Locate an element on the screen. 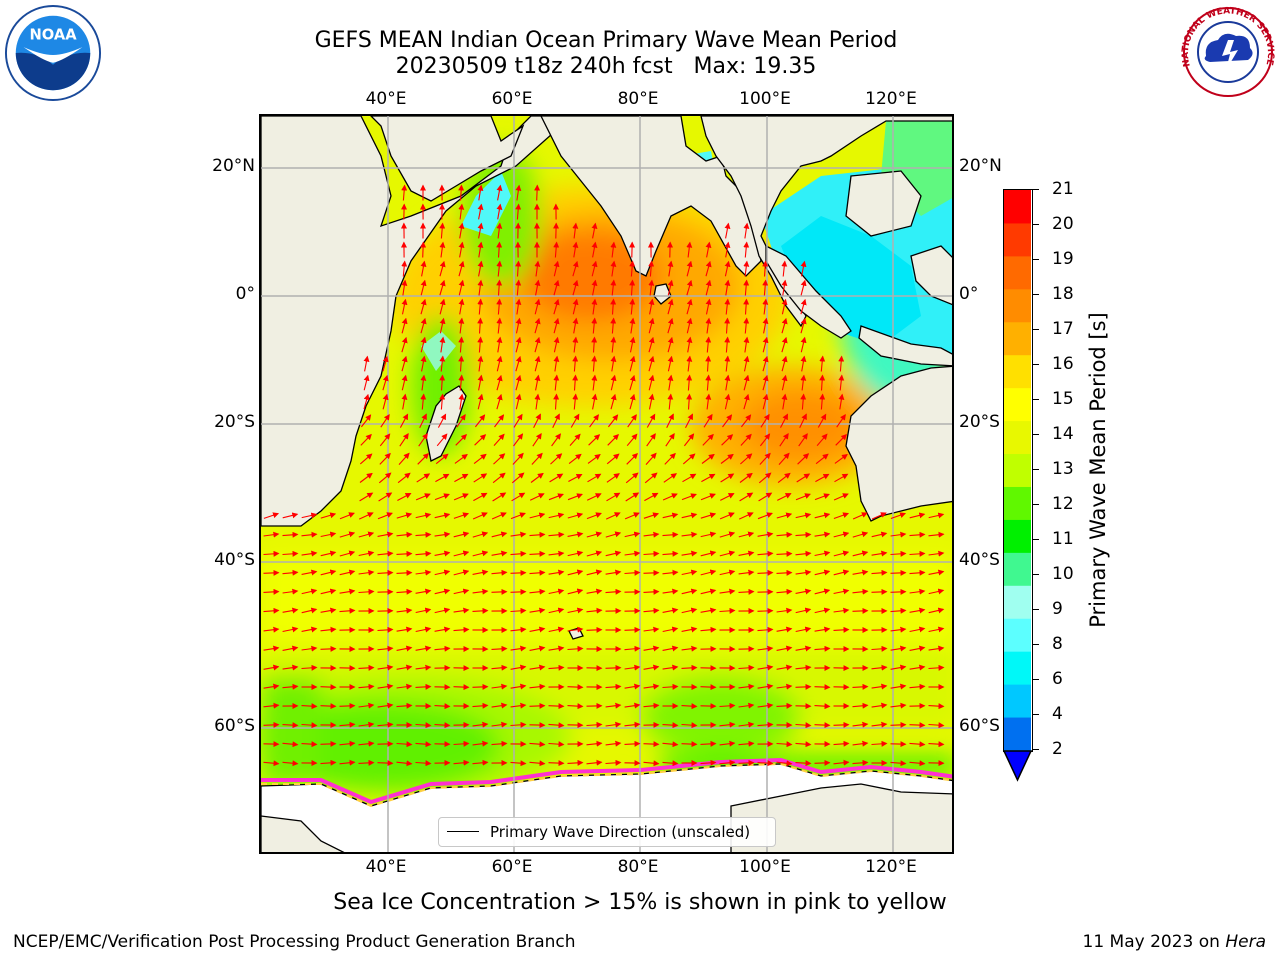  colorbar-tick-label: 11 is located at coordinates (1063, 539).